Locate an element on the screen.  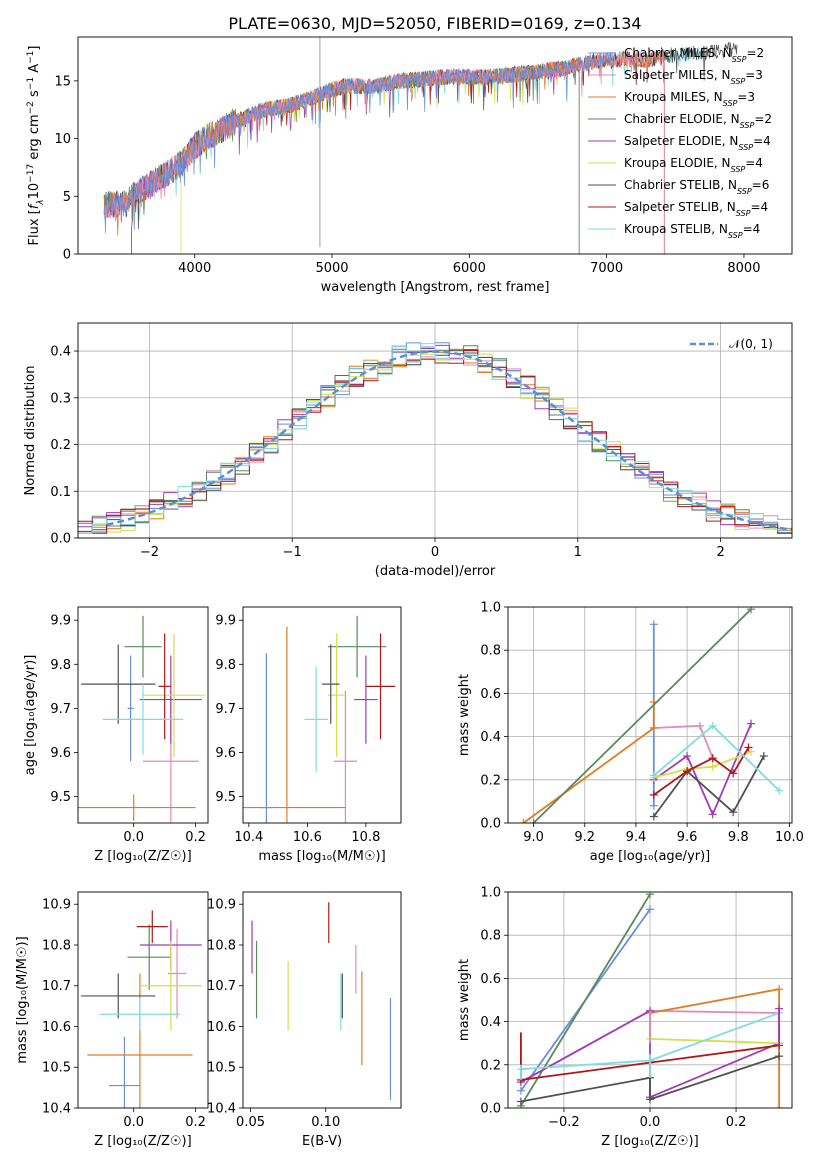
legend-entry: Salpeter ELODIE, NSSP=4 is located at coordinates (697, 143).